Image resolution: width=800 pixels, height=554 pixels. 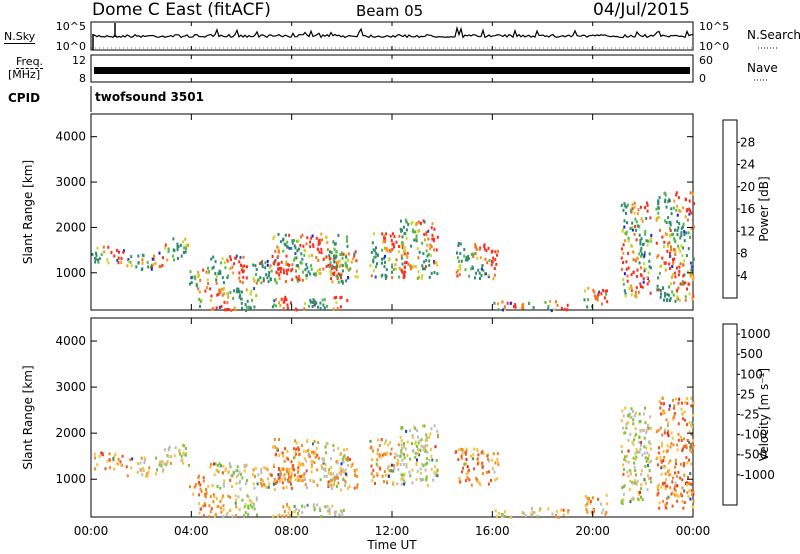 I want to click on colorbar-tick-label: 4, so click(x=744, y=276).